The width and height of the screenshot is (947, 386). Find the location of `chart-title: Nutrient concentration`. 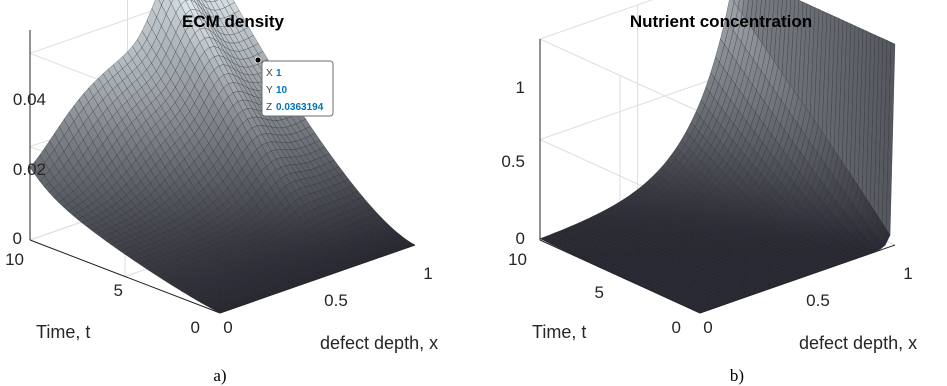

chart-title: Nutrient concentration is located at coordinates (721, 21).